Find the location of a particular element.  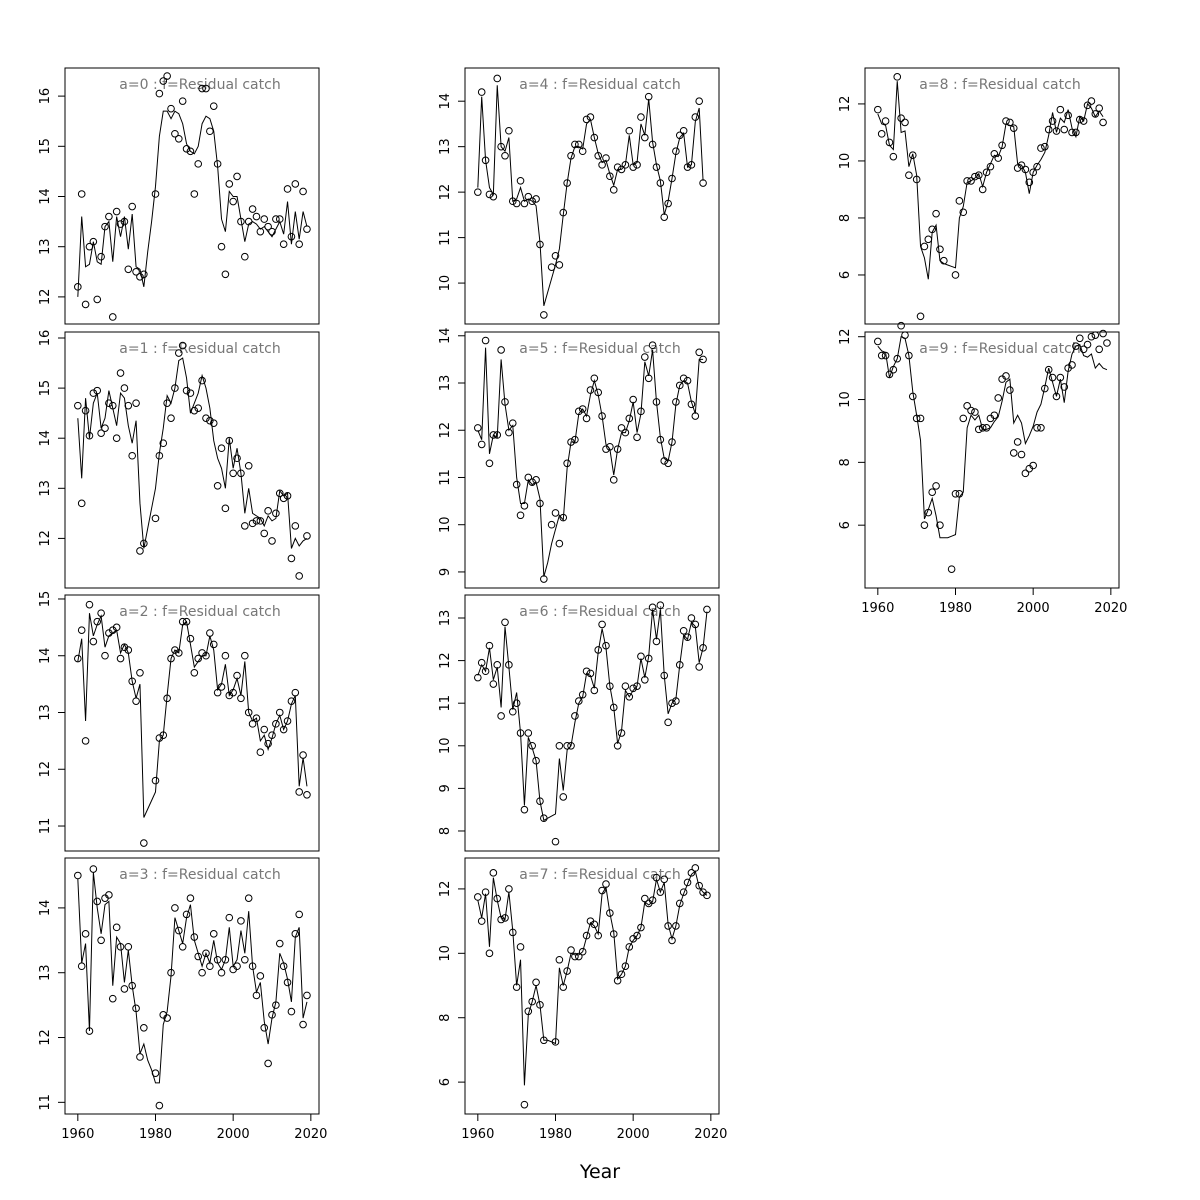

panel-title: a=2 : f=Residual catch is located at coordinates (199, 612).